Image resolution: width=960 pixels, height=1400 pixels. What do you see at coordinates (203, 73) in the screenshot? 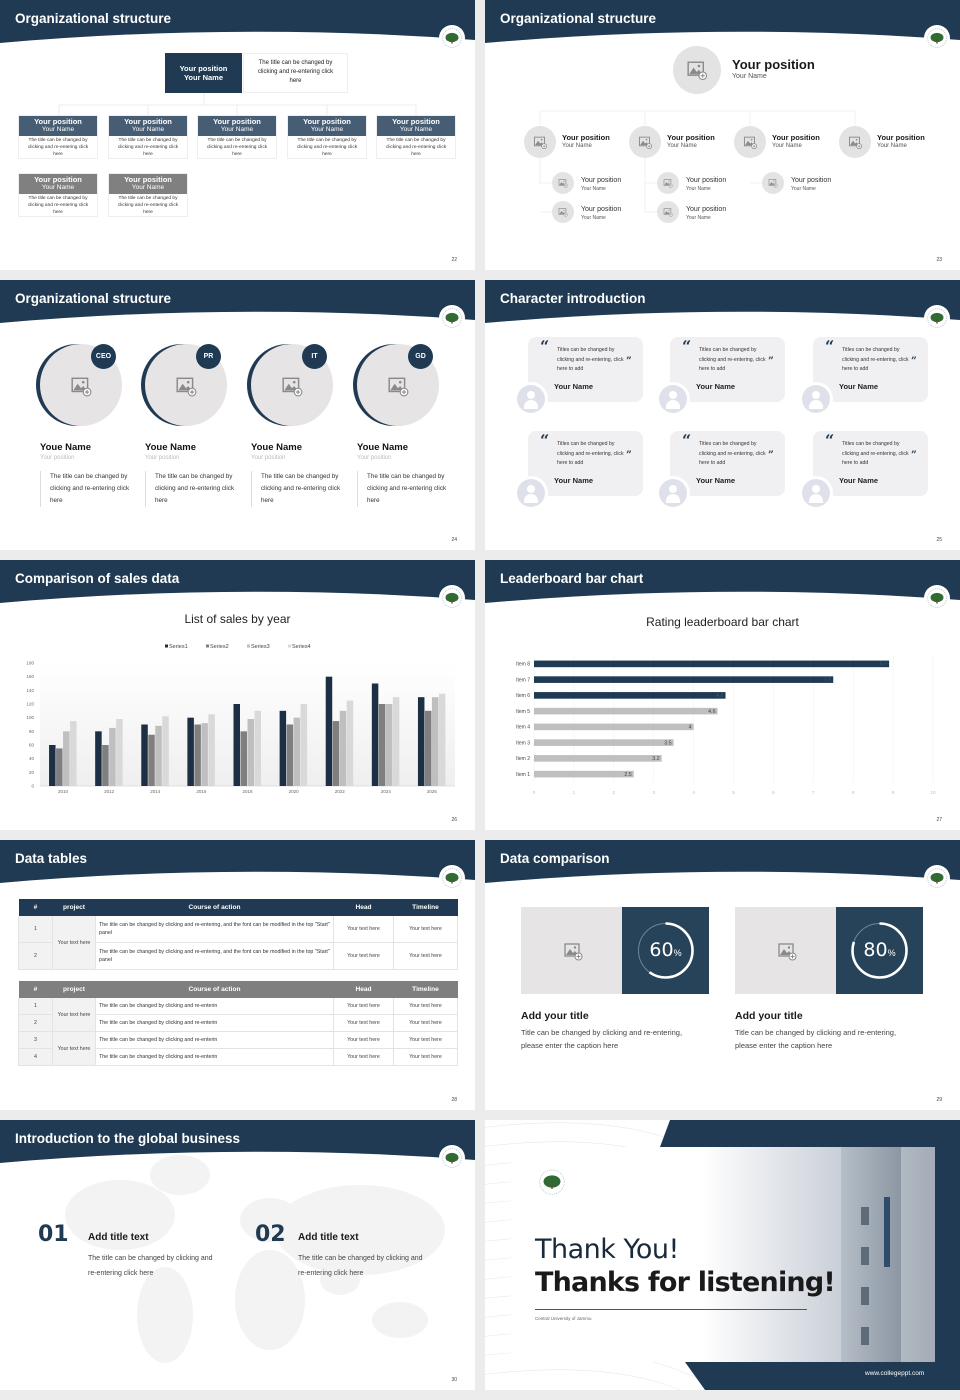
I see `top-position-box: Your position Your Name` at bounding box center [203, 73].